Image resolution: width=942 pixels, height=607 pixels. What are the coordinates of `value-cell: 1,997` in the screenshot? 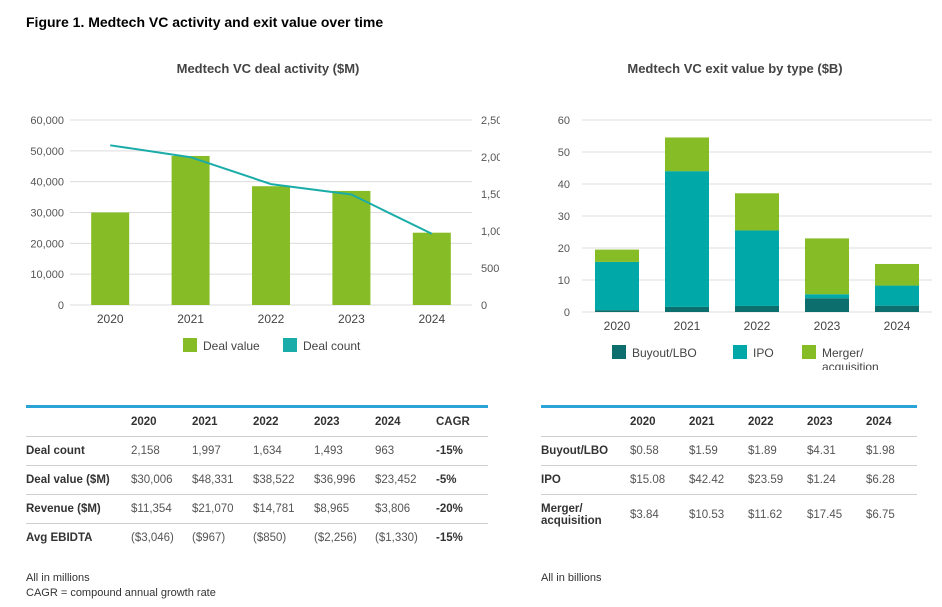 It's located at (222, 451).